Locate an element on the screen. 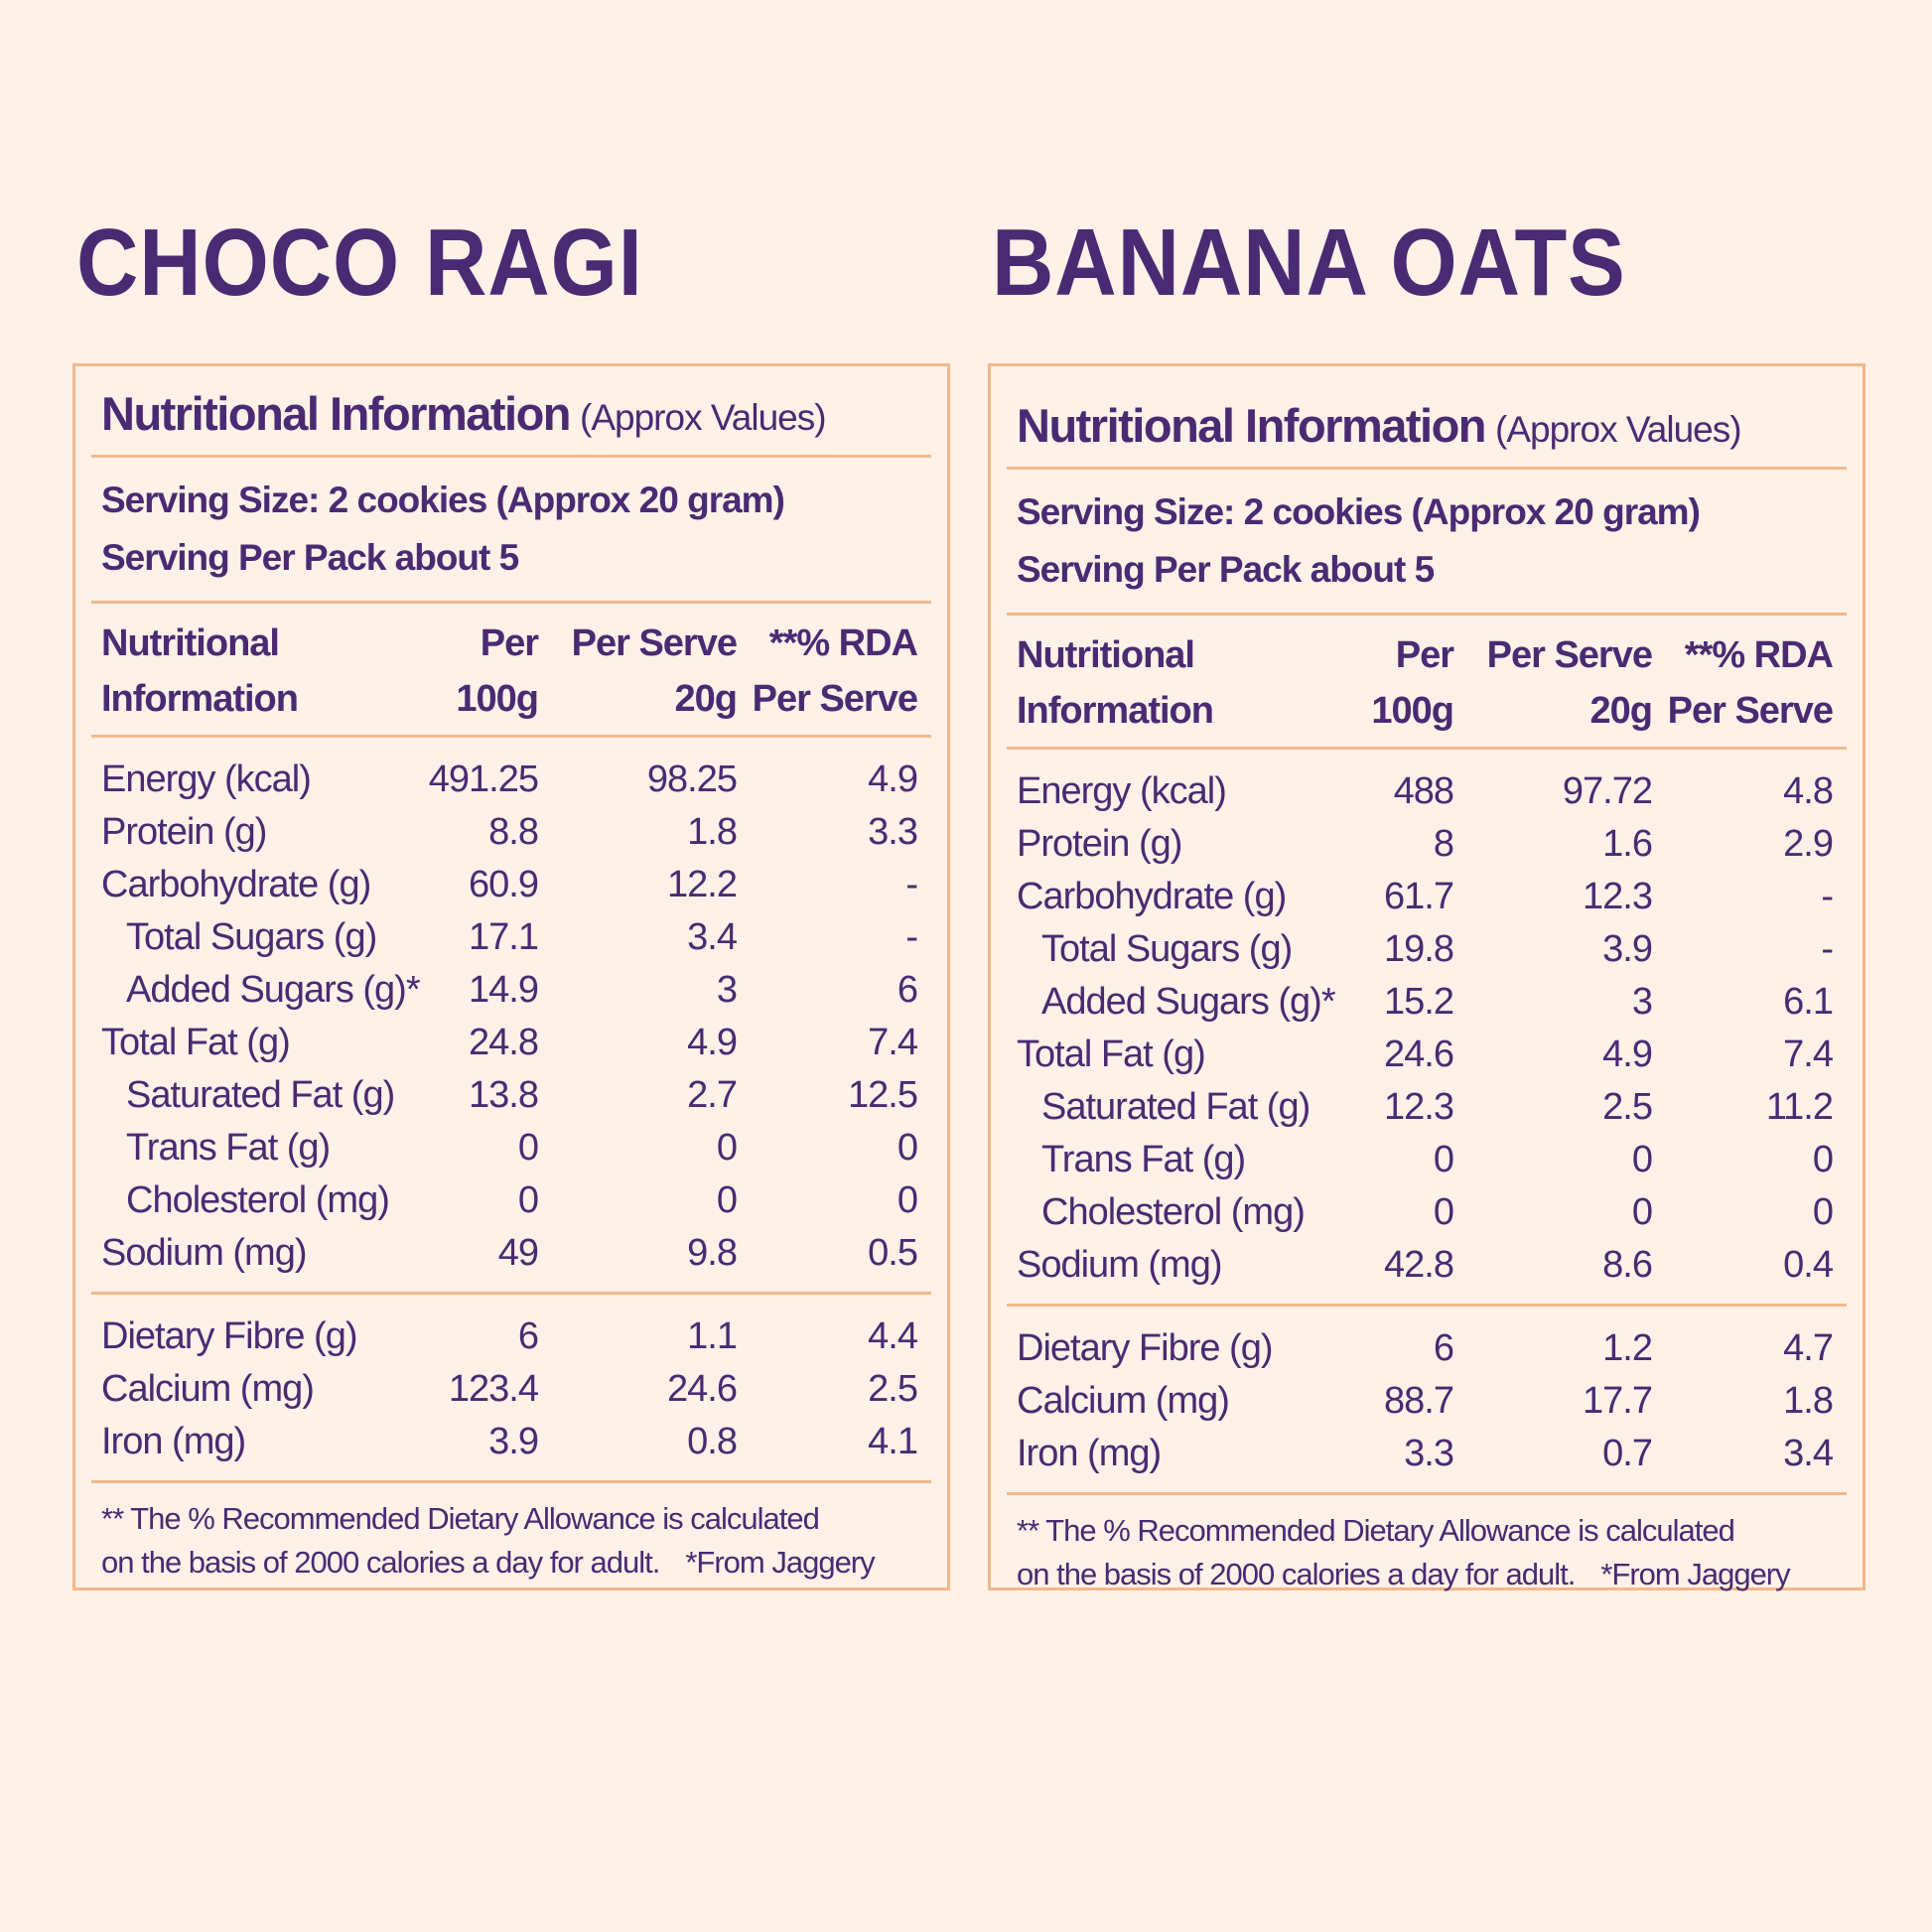 This screenshot has width=1932, height=1932. nutrient-value: 17.1 is located at coordinates (504, 937).